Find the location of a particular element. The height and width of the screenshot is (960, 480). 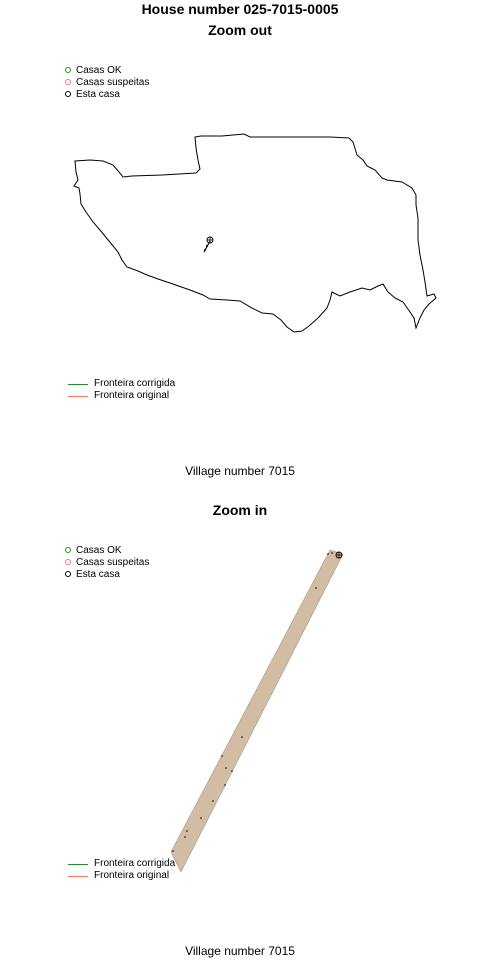

zoom-in-map is located at coordinates (257, 711).